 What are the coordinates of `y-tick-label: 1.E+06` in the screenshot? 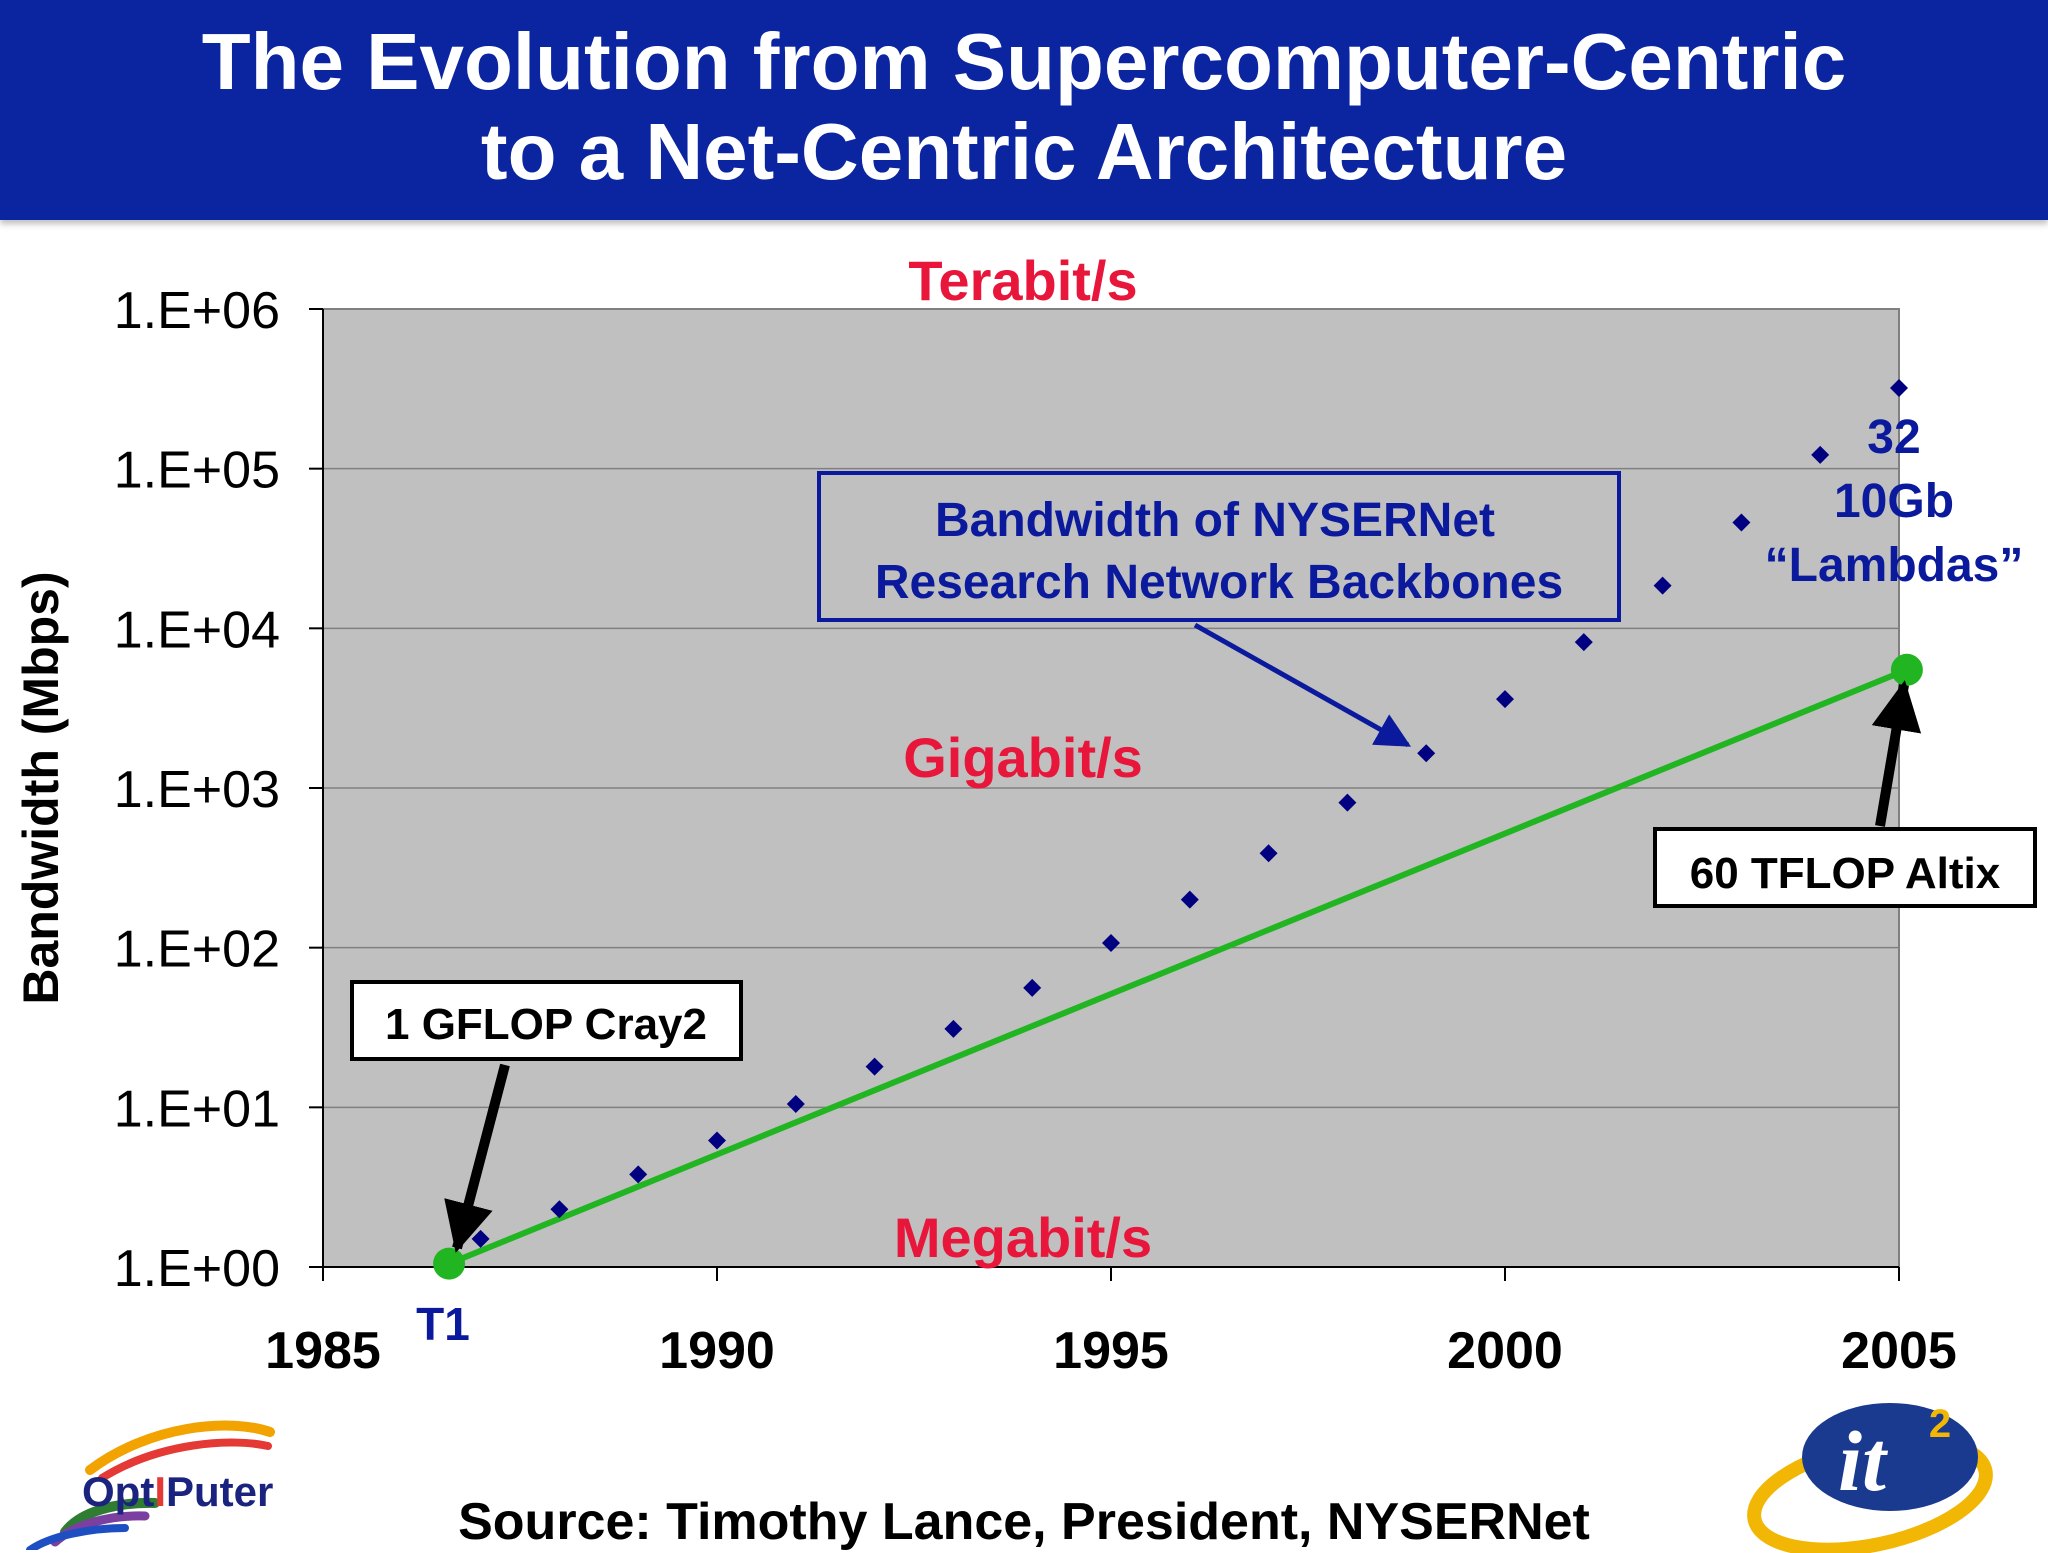 It's located at (197, 311).